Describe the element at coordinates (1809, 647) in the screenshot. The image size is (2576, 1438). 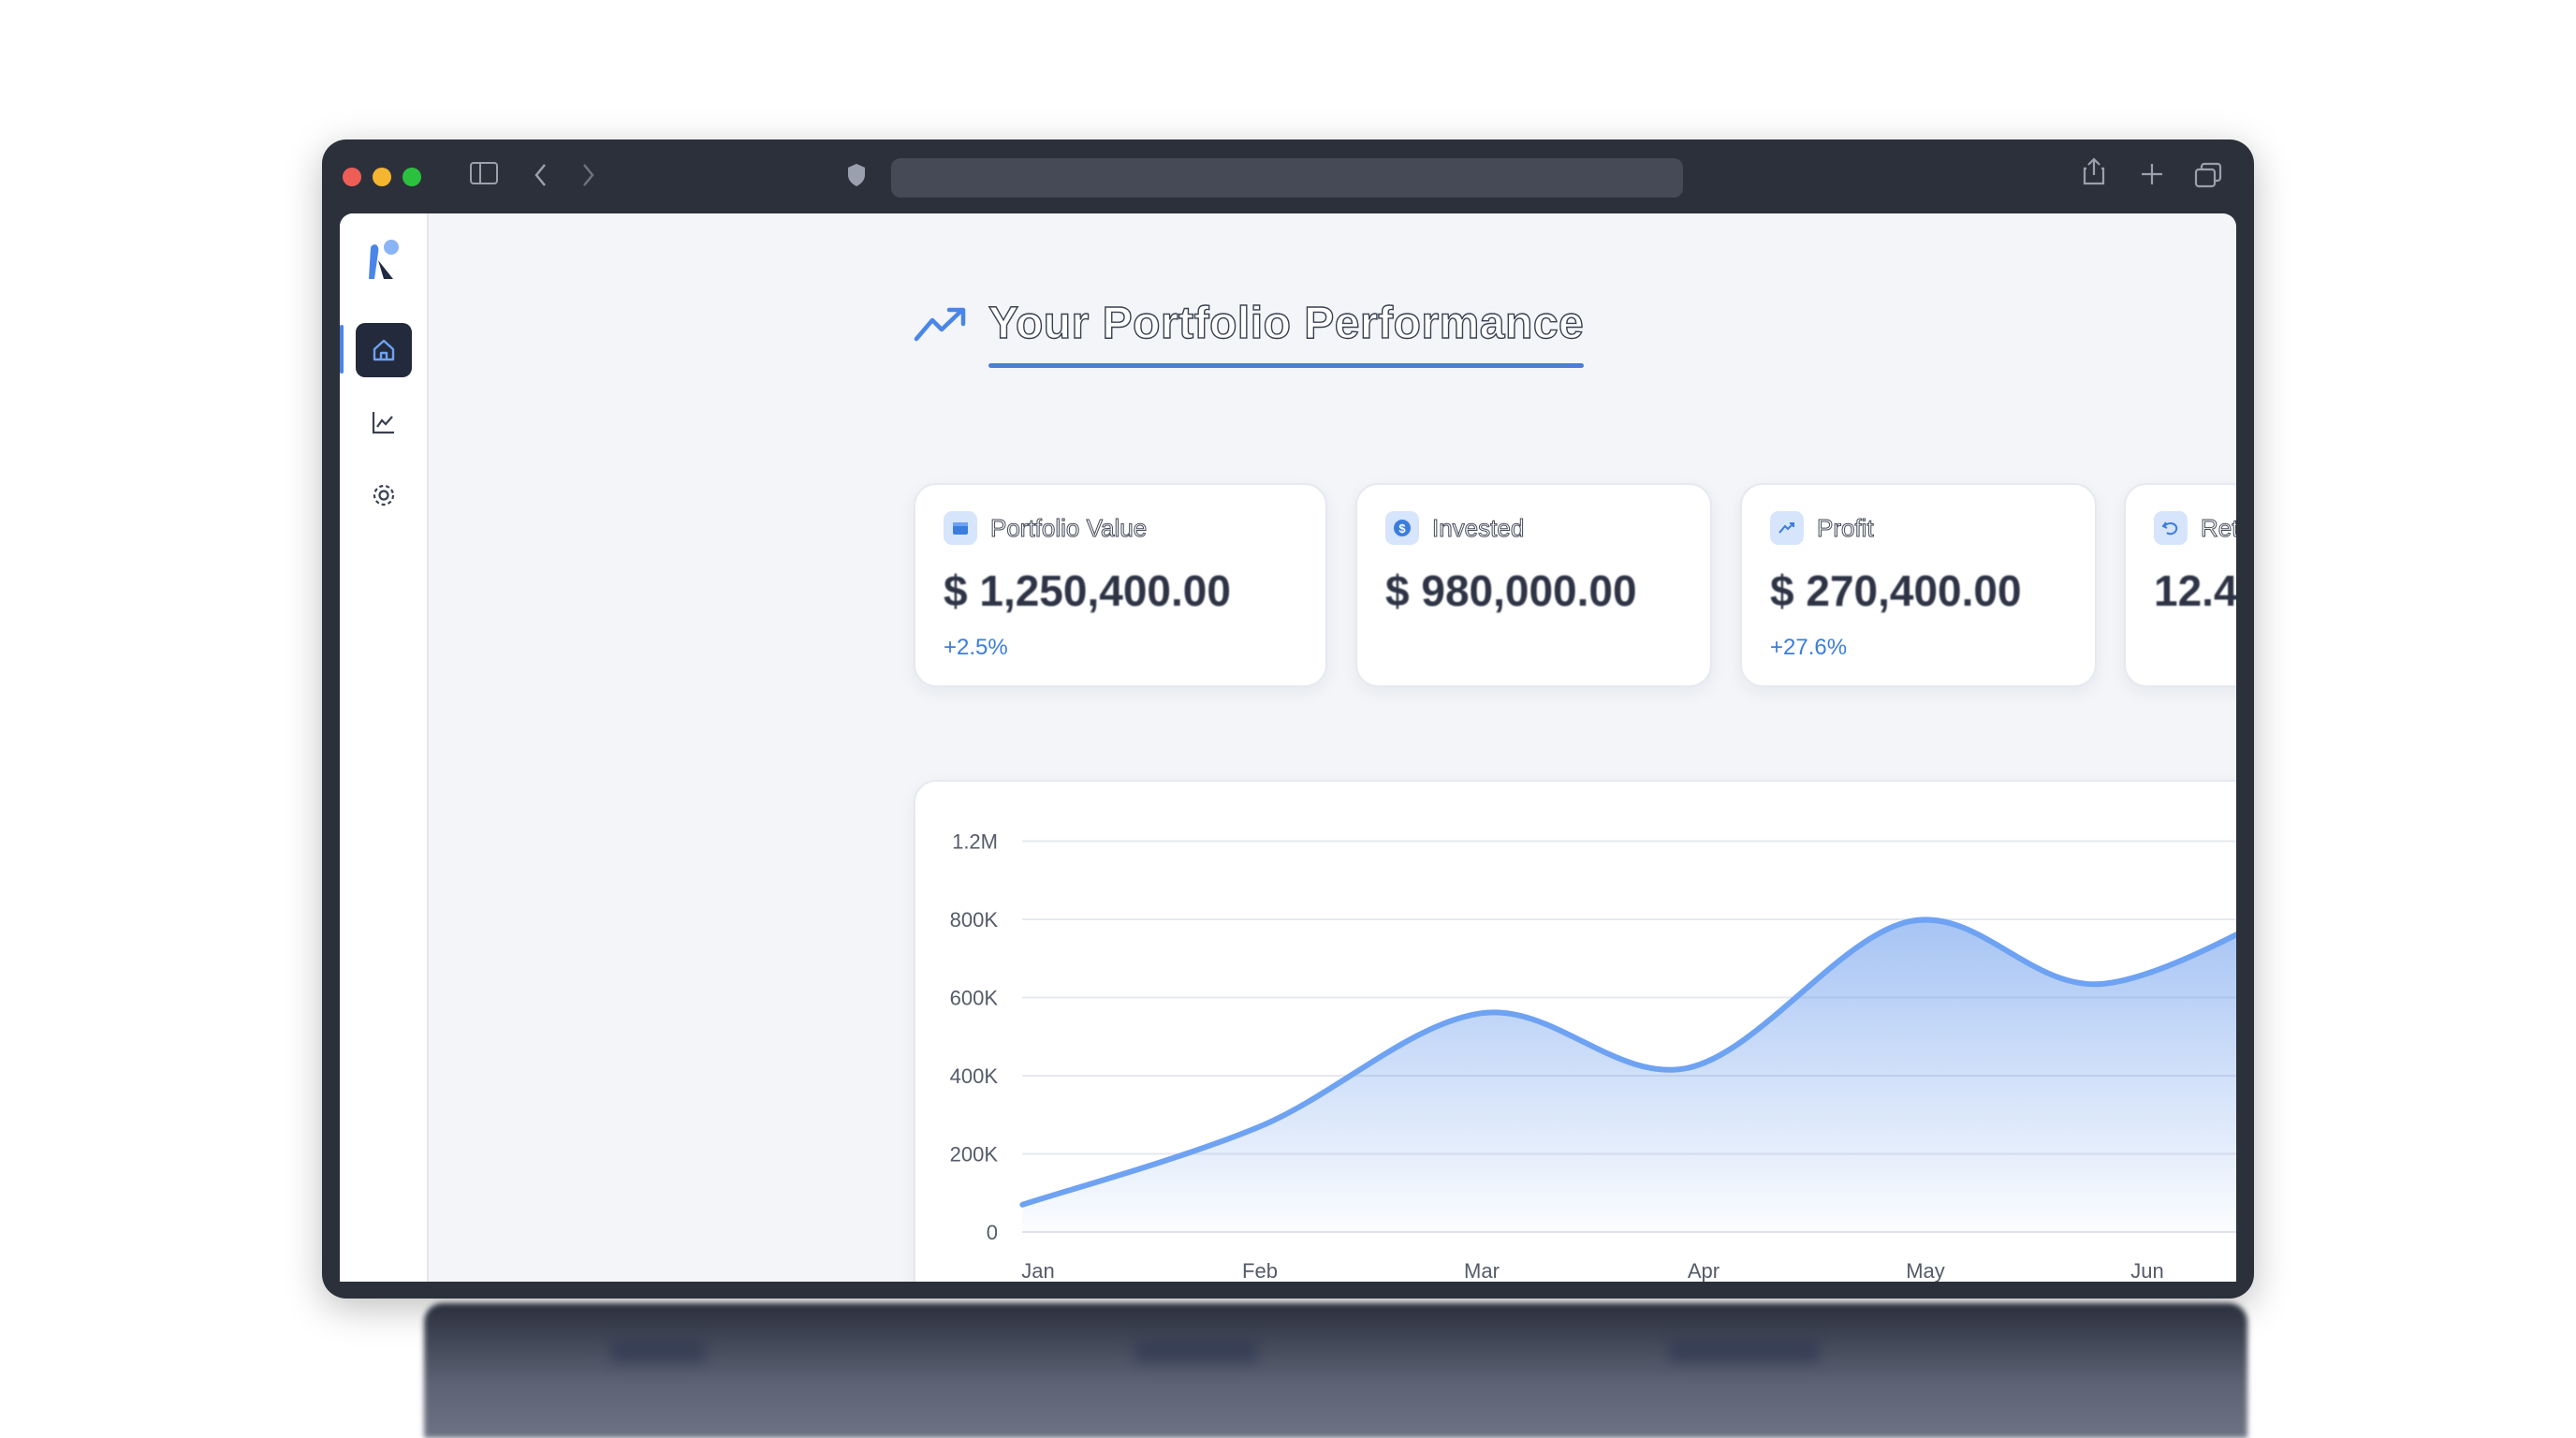
I see `stat-delta: +27.6%` at that location.